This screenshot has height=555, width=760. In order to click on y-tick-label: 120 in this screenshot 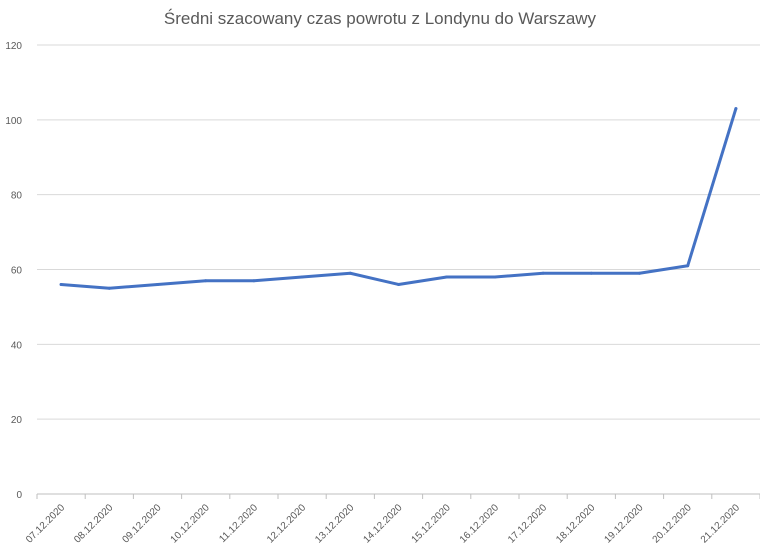, I will do `click(13, 46)`.